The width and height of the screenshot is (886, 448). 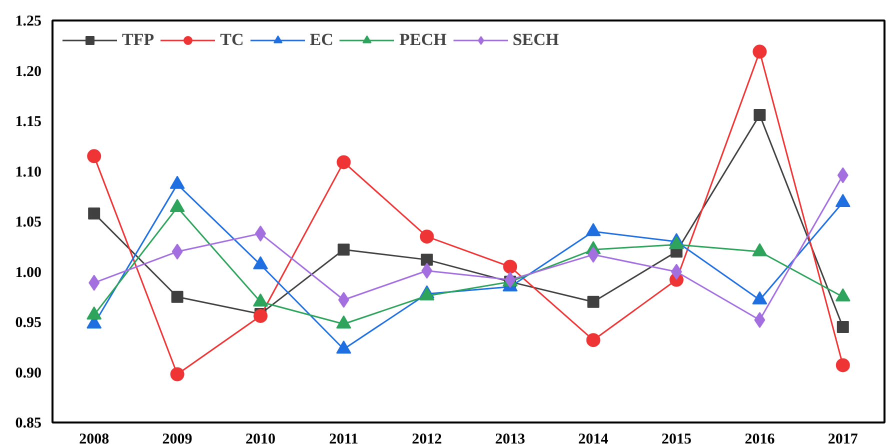 I want to click on x-tick-label: 2015, so click(x=677, y=440).